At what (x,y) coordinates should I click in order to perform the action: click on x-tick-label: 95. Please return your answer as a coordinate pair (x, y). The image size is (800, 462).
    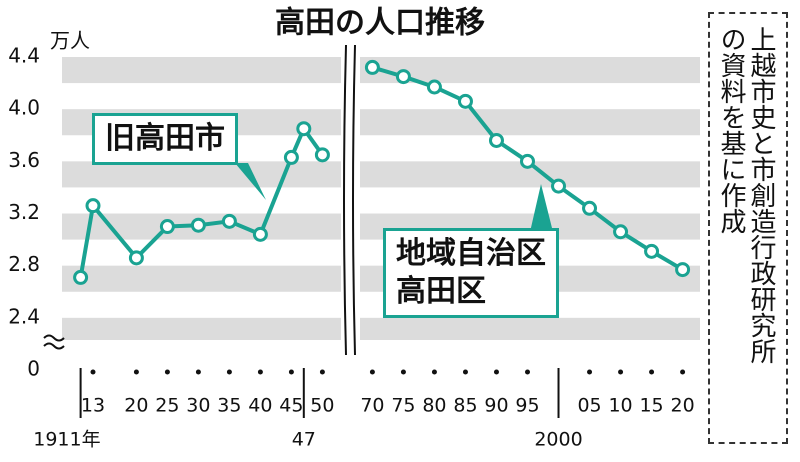
    Looking at the image, I should click on (527, 406).